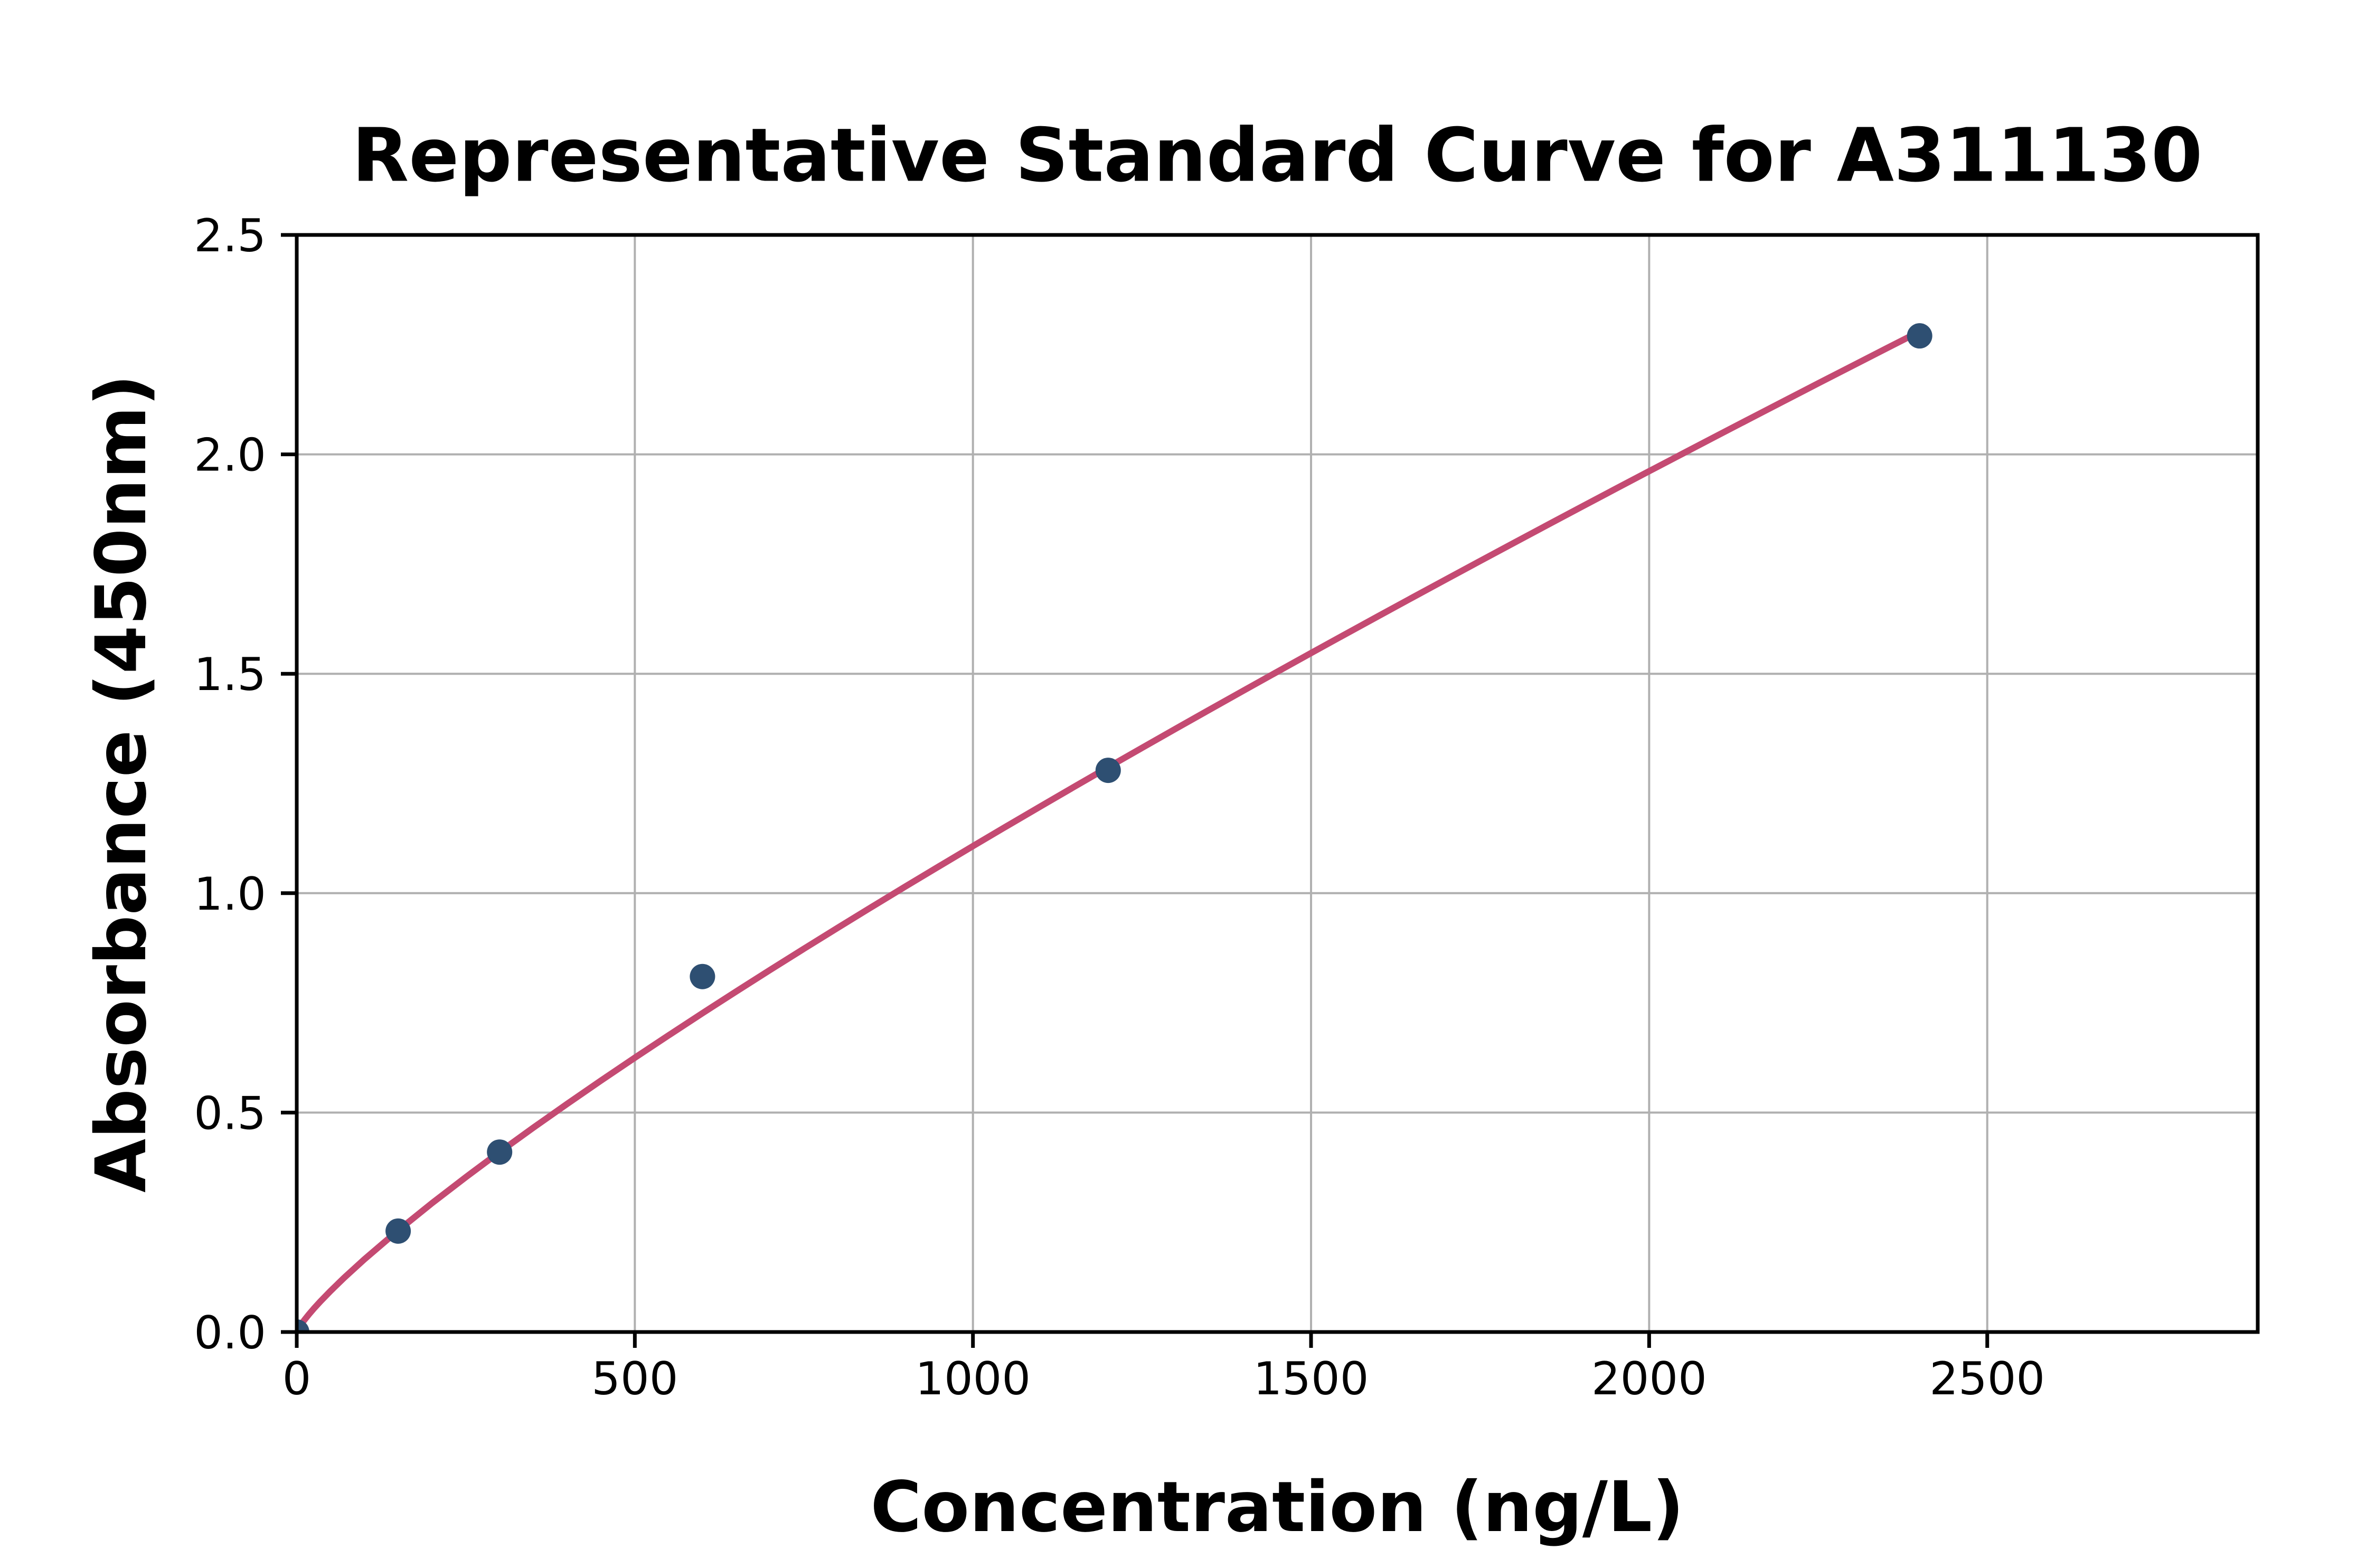 The width and height of the screenshot is (2376, 1568). I want to click on y-tick-label: 1.5, so click(230, 674).